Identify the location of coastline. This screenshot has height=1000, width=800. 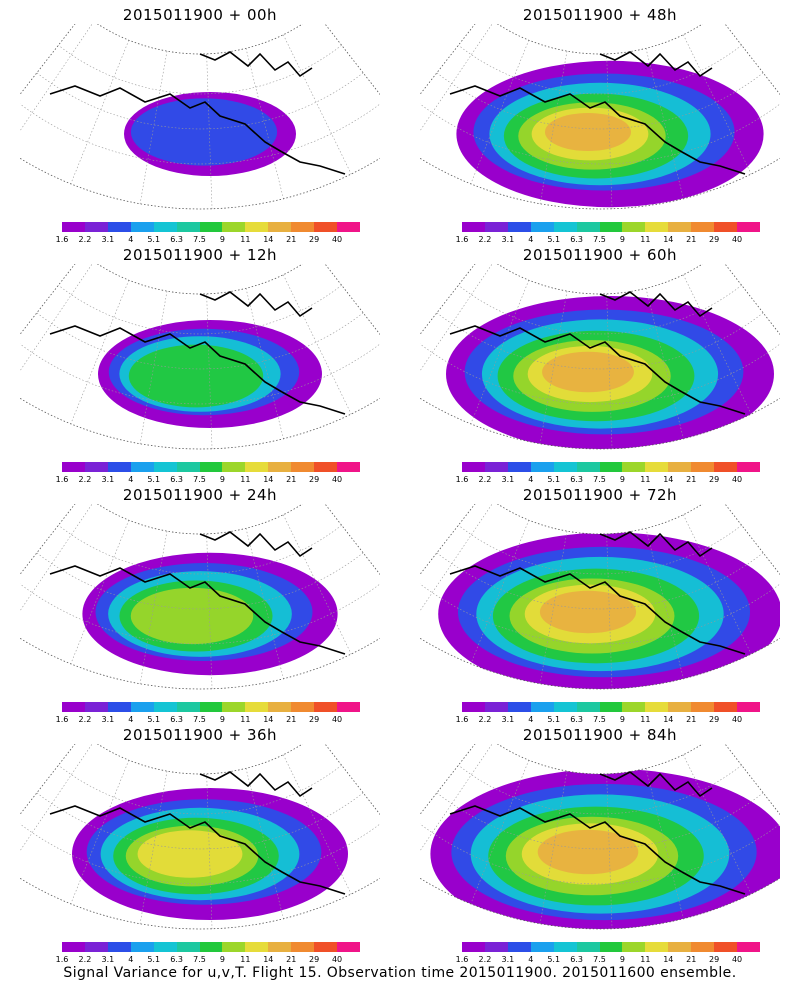
(197, 833).